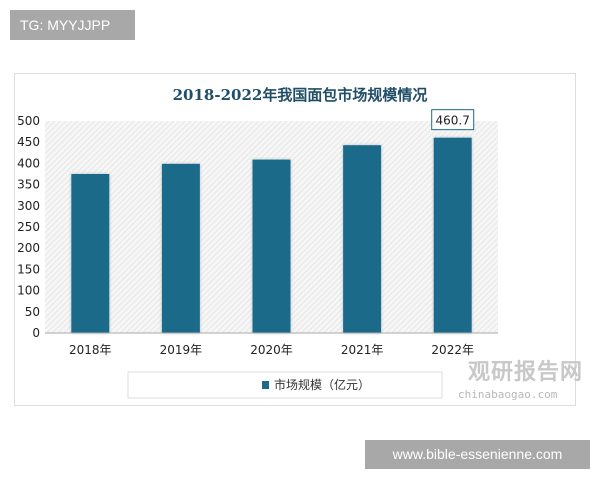 The width and height of the screenshot is (600, 480). I want to click on y-tick-label: 500, so click(28, 121).